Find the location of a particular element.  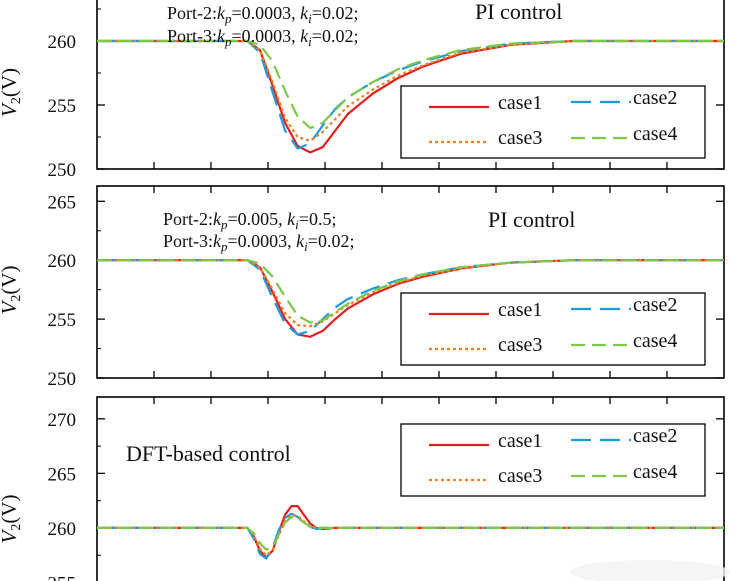

y-tick-label: 270 is located at coordinates (62, 420).